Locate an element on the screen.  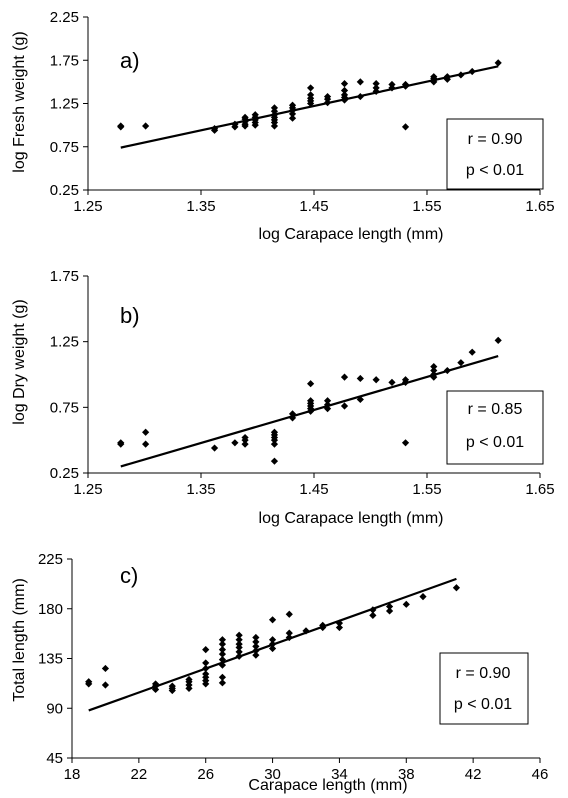
x-tick-label: 22 is located at coordinates (139, 774).